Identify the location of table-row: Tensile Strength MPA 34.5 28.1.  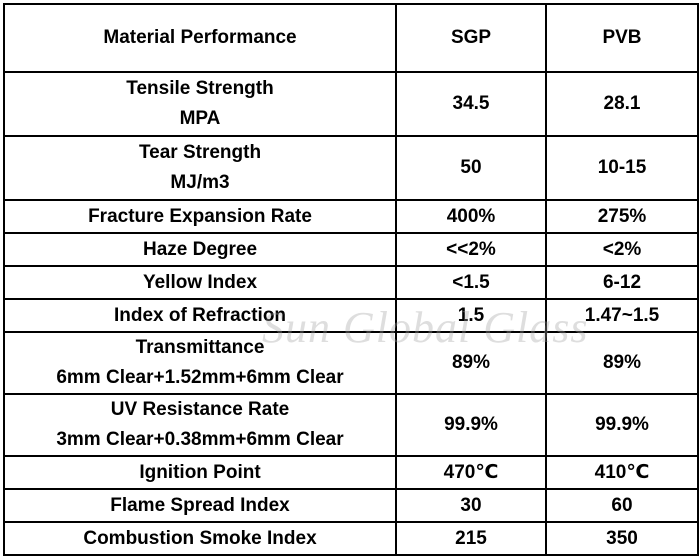
(351, 104).